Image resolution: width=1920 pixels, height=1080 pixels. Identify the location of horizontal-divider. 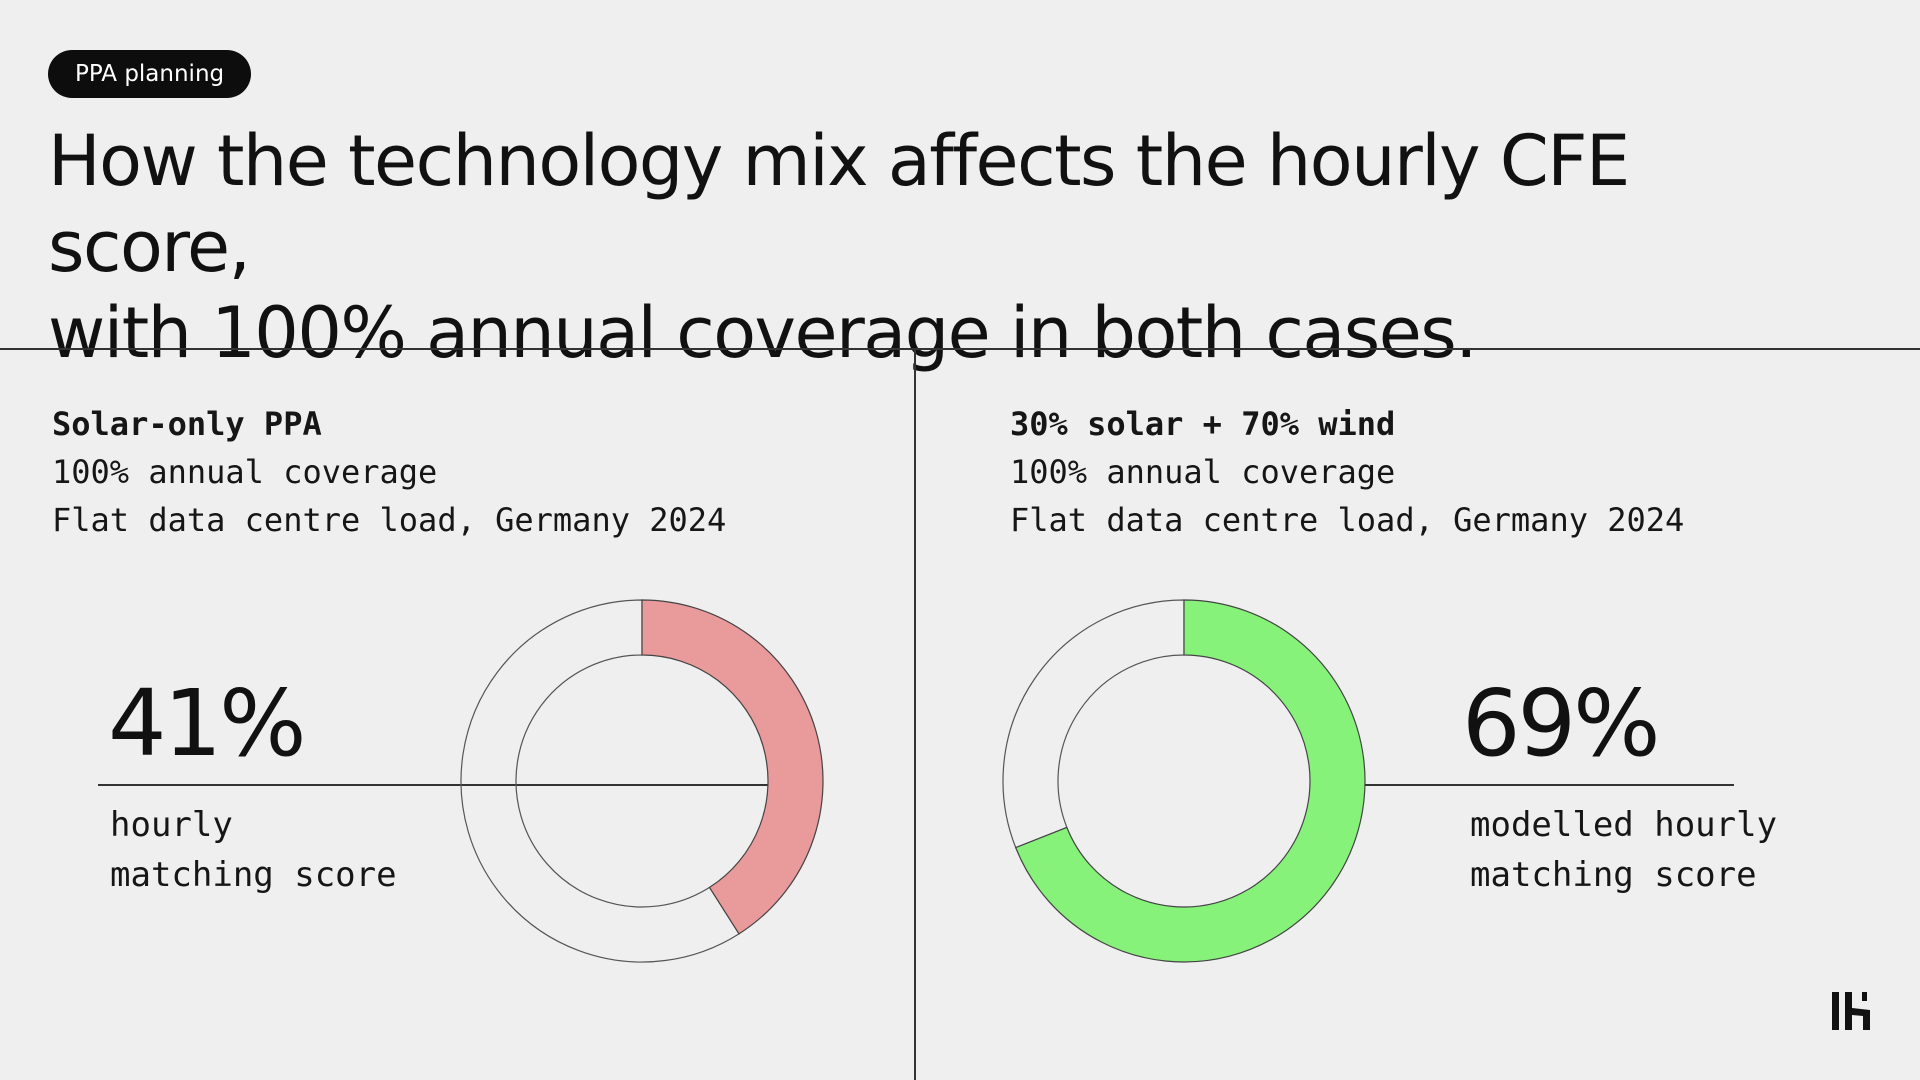
(960, 349).